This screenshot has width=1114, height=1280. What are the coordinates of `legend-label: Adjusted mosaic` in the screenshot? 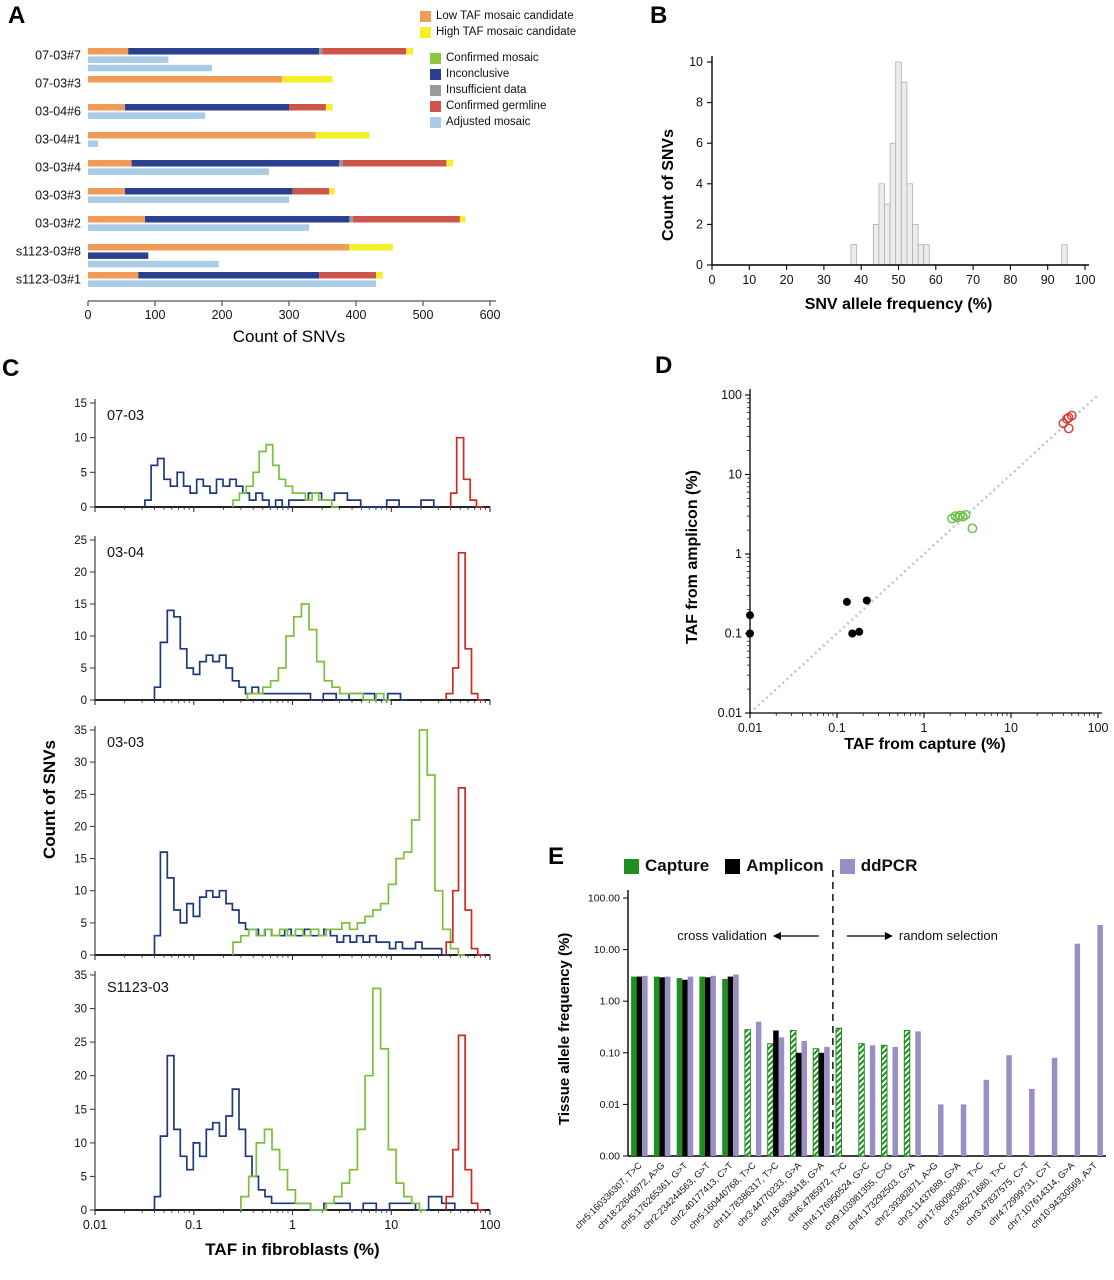 It's located at (488, 122).